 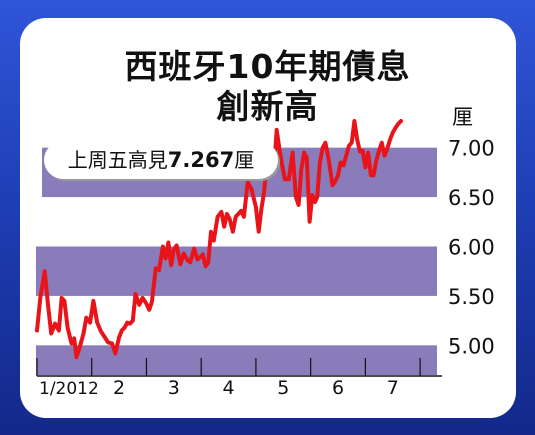 What do you see at coordinates (471, 297) in the screenshot?
I see `y-tick-label: 5.50` at bounding box center [471, 297].